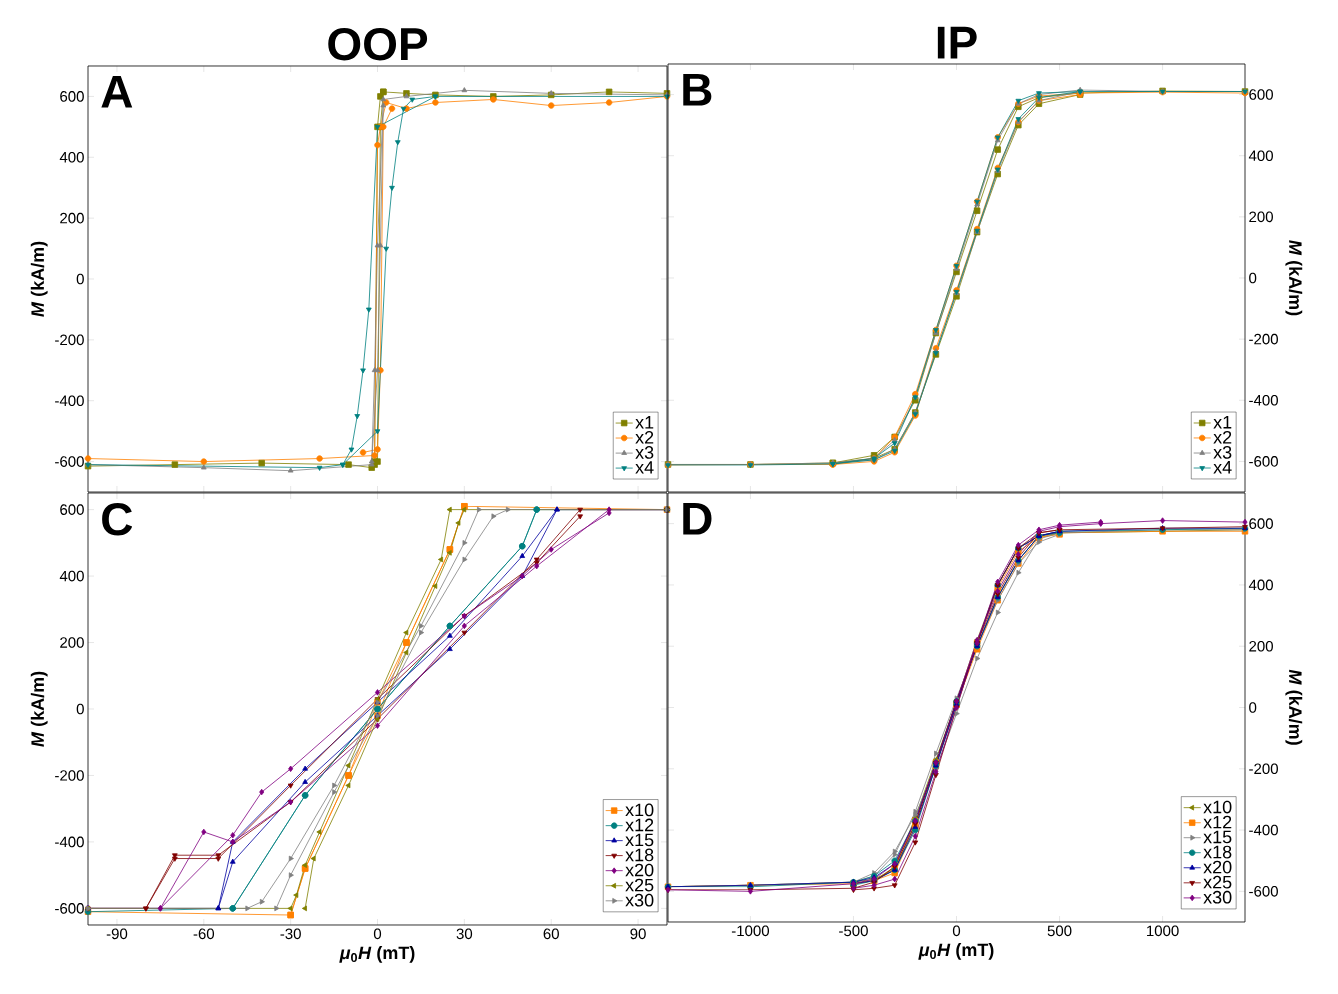 This screenshot has height=994, width=1338. I want to click on x-tick-label: 1000, so click(1163, 931).